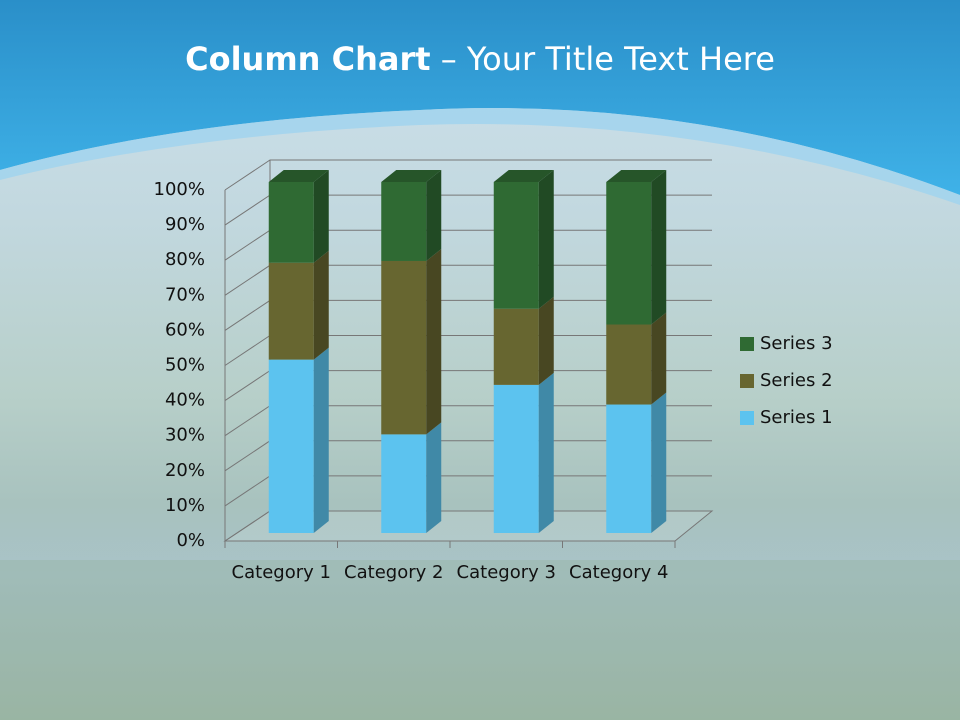 The width and height of the screenshot is (960, 720). What do you see at coordinates (185, 224) in the screenshot?
I see `y-tick-label: 90%` at bounding box center [185, 224].